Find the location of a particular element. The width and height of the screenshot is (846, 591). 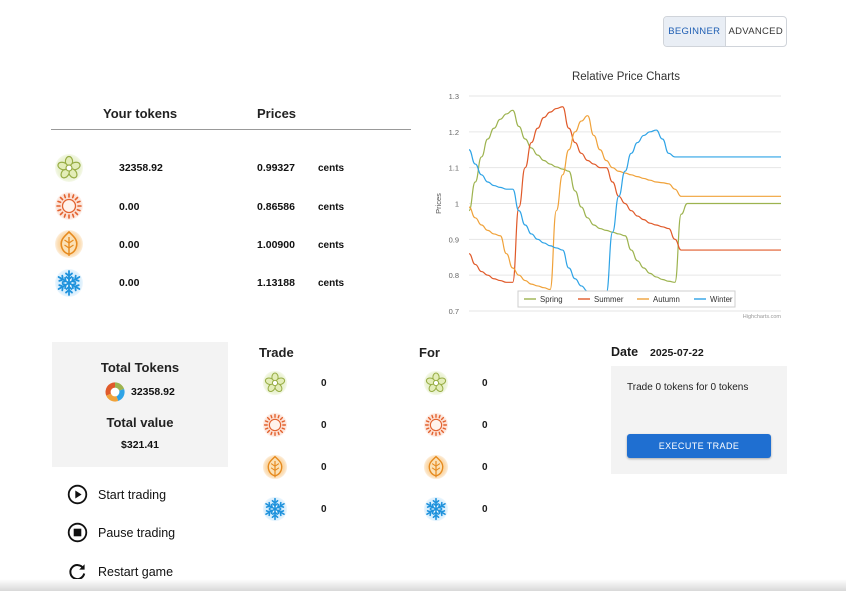

start-trading-button: Start trading is located at coordinates (116, 494).